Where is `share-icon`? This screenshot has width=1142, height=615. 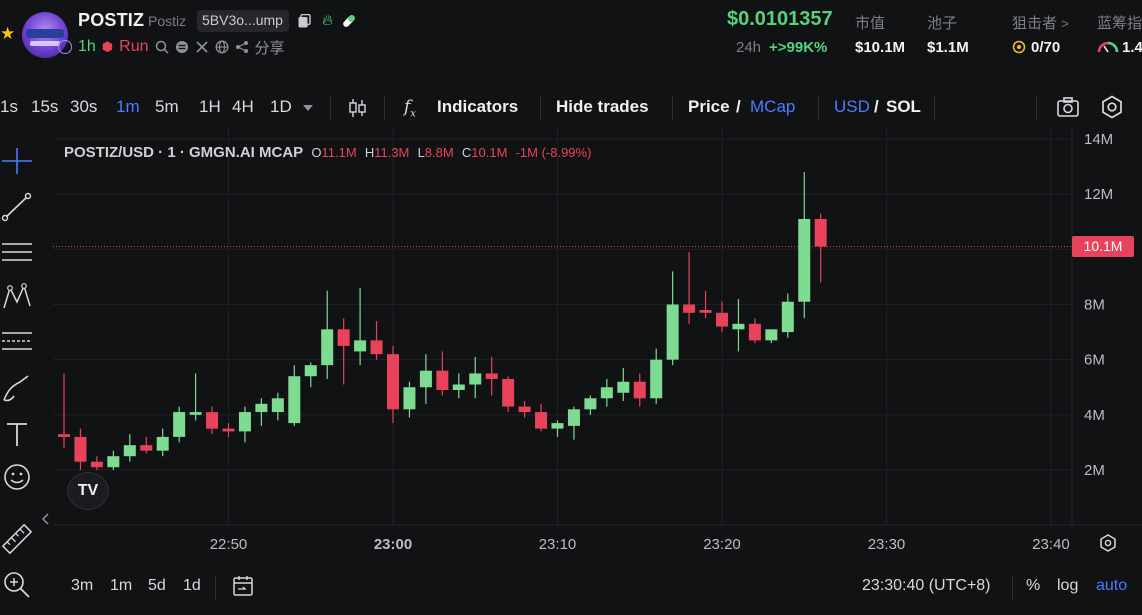
share-icon is located at coordinates (242, 47).